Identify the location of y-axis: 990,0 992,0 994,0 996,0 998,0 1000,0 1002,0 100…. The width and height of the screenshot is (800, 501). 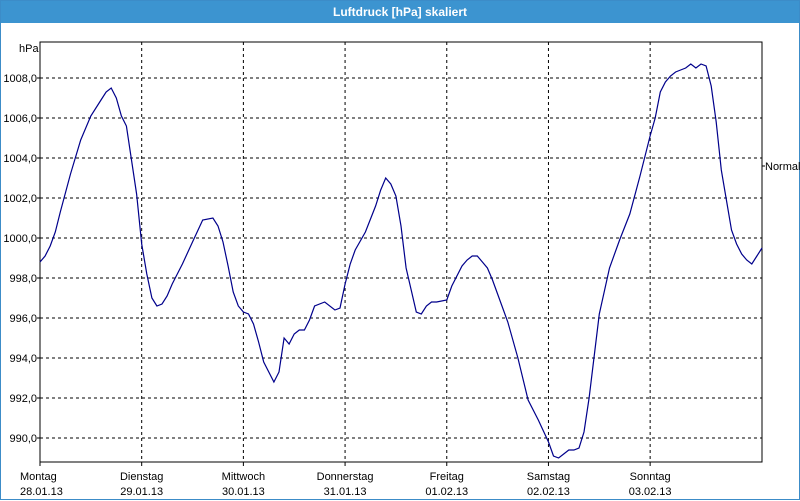
(21, 259).